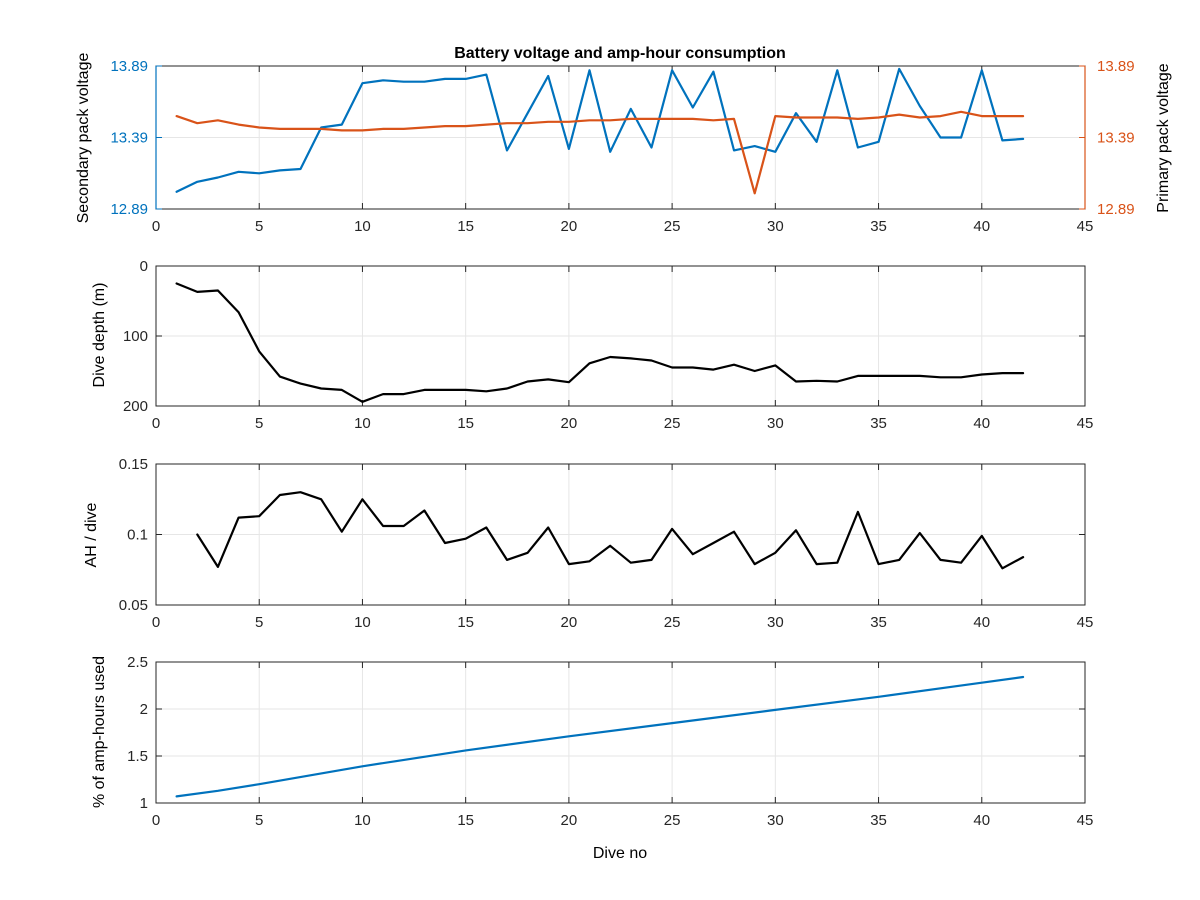 The image size is (1200, 900). Describe the element at coordinates (137, 535) in the screenshot. I see `y-tick-label: 0.1` at that location.